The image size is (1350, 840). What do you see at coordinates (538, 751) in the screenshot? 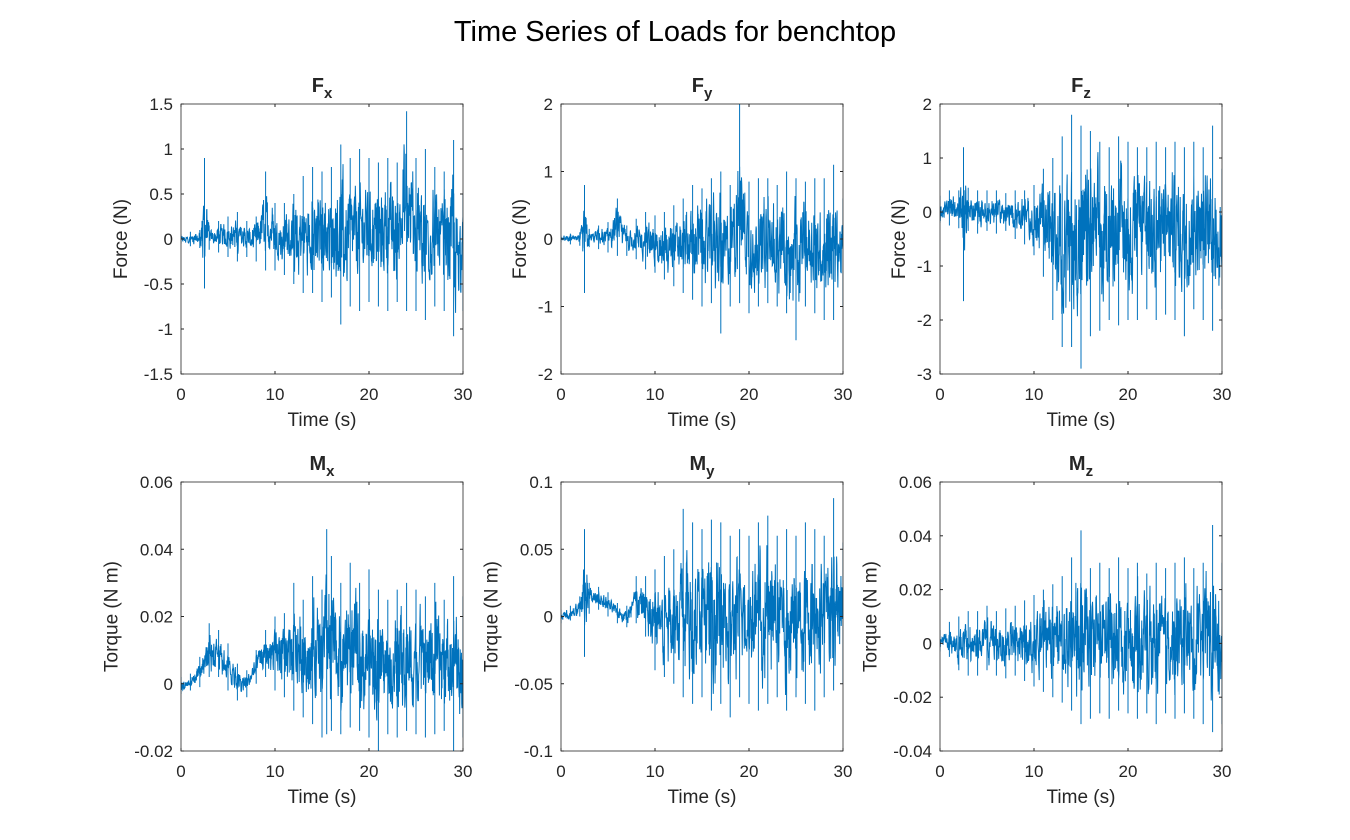
I see `y-tick-label: -0.1` at bounding box center [538, 751].